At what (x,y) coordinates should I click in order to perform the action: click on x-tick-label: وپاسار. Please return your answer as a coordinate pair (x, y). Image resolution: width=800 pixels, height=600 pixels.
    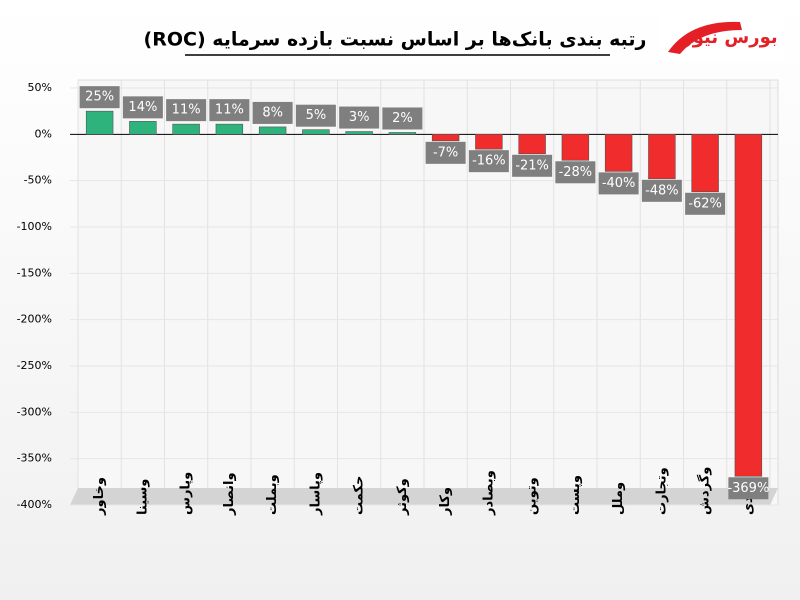
    Looking at the image, I should click on (315, 494).